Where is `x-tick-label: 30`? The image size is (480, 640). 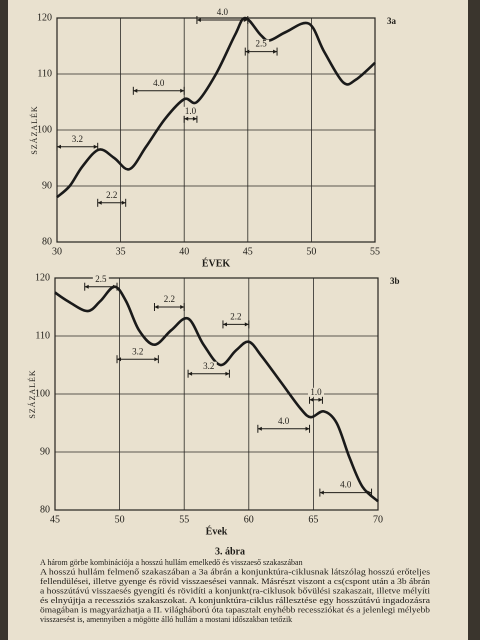
x-tick-label: 30 is located at coordinates (57, 251).